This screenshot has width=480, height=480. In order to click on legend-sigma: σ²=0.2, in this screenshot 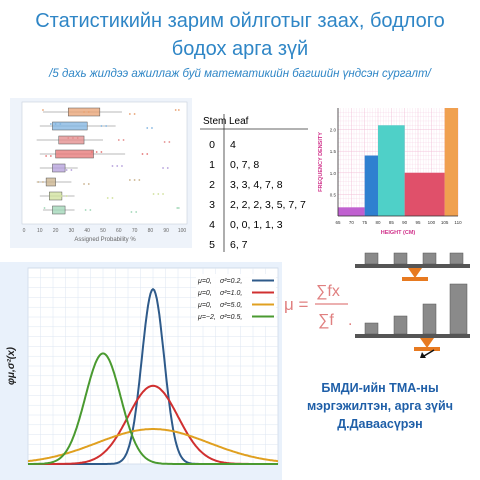, I will do `click(231, 281)`.